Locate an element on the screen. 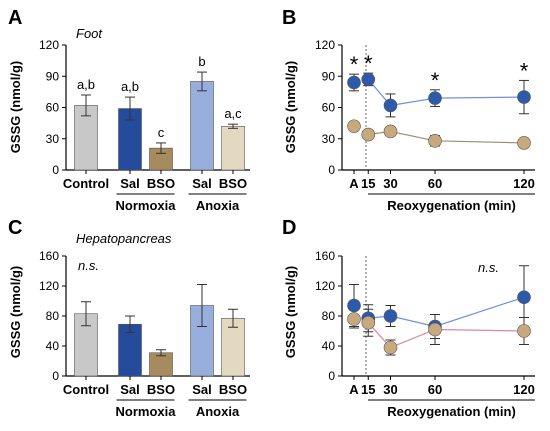  panel-a-letter: A is located at coordinates (15, 18).